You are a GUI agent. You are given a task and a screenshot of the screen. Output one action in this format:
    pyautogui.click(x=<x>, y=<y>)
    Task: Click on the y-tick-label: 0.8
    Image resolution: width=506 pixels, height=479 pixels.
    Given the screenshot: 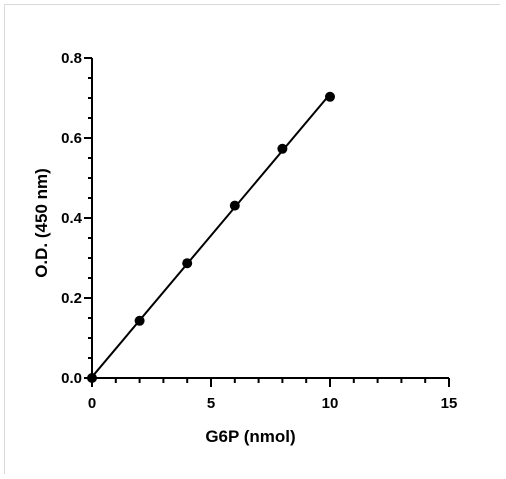 What is the action you would take?
    pyautogui.click(x=71, y=58)
    